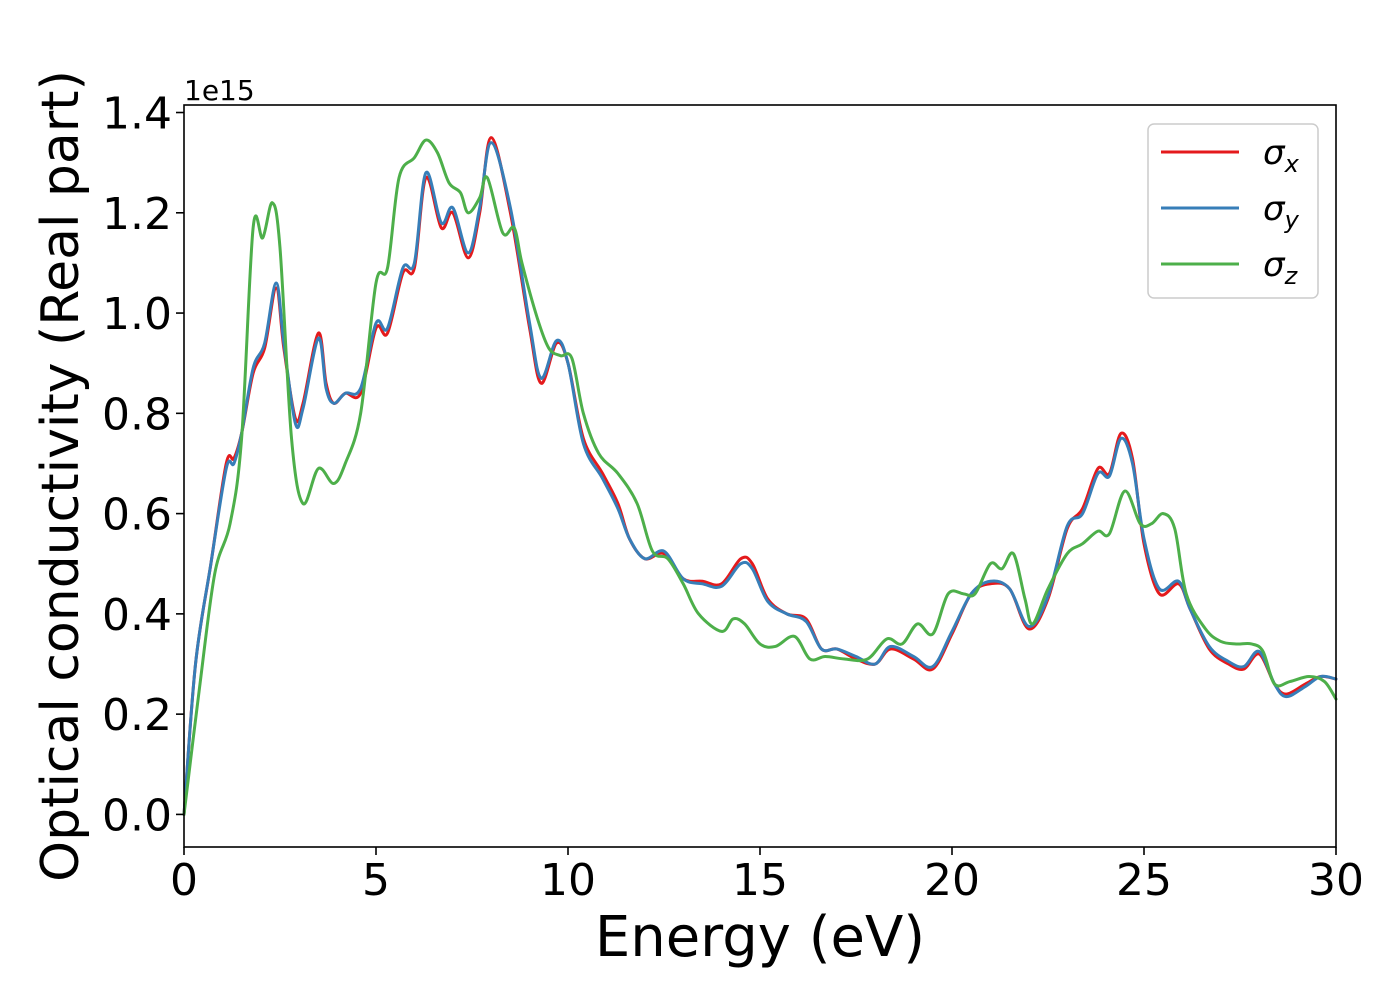  I want to click on y-axis-ticks: 0.0 0.2 0.4 0.6 0.8 1.0 1.2 1.4, so click(143, 465).